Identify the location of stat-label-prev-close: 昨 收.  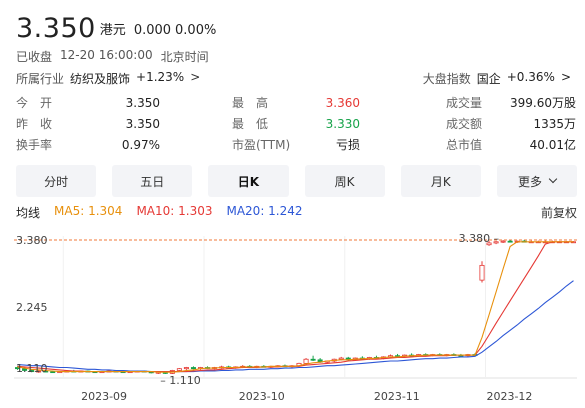
(34, 124).